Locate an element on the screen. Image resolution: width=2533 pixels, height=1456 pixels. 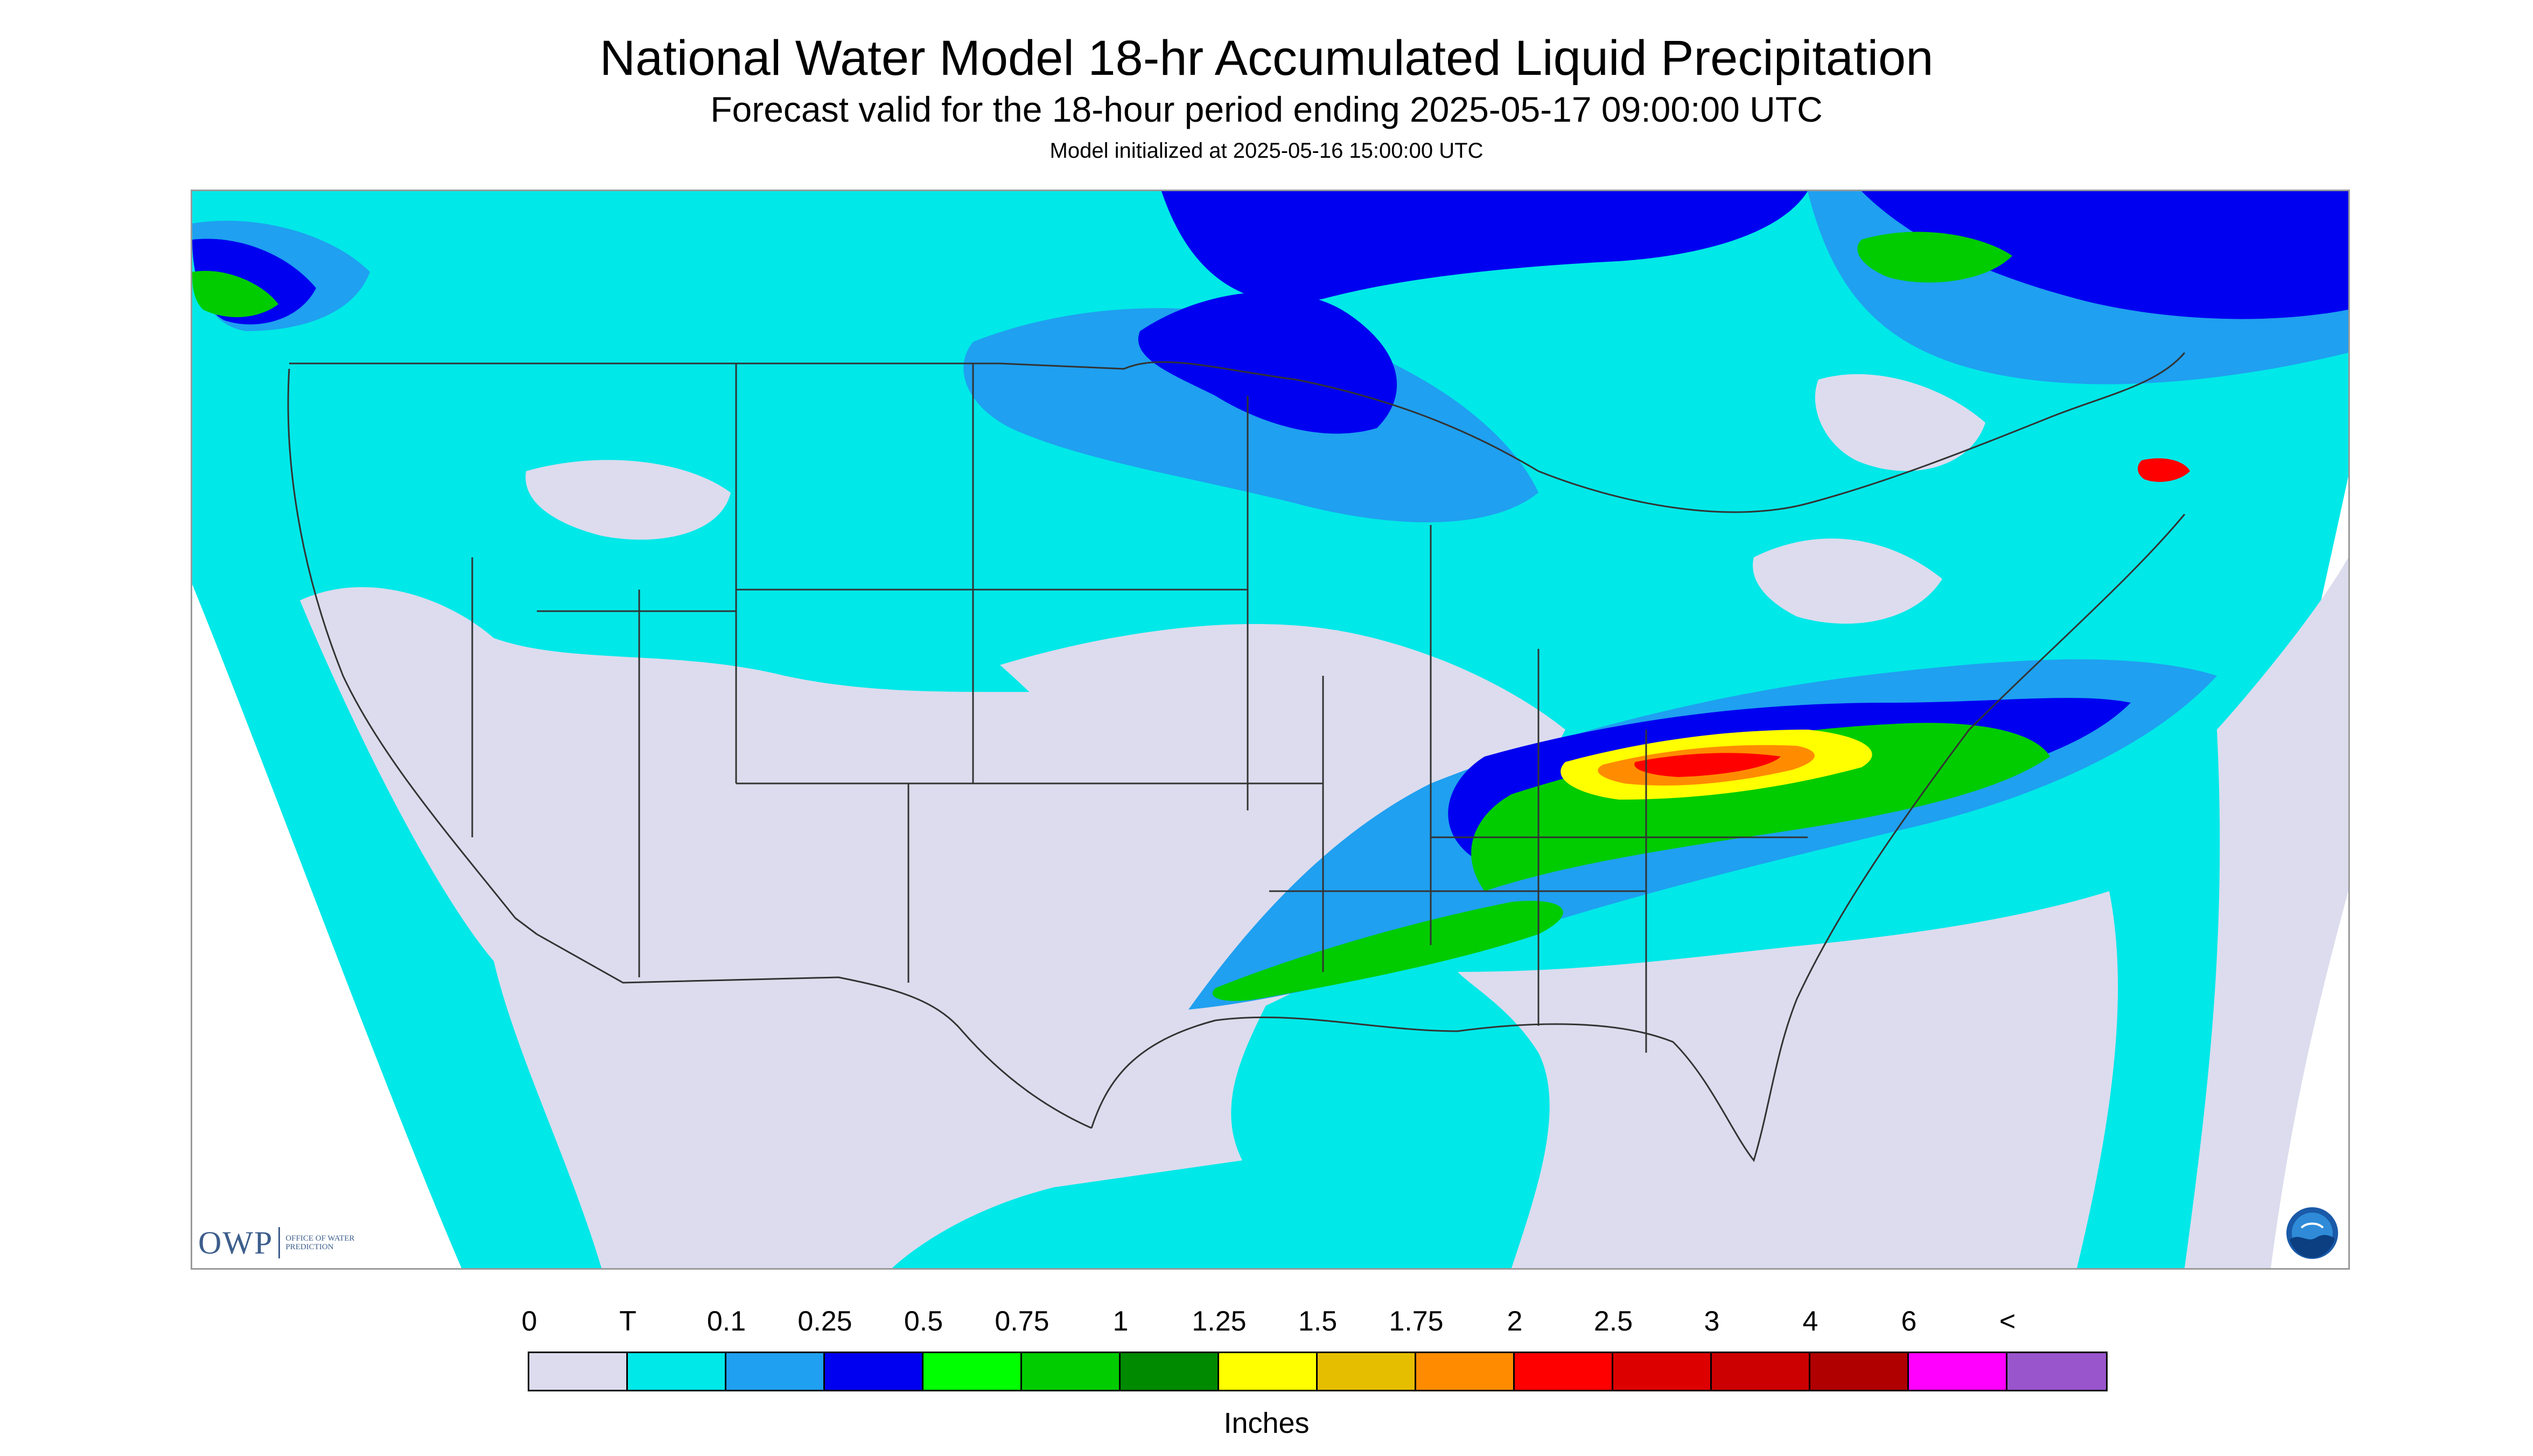
colorbar-tick-label: T is located at coordinates (628, 1321).